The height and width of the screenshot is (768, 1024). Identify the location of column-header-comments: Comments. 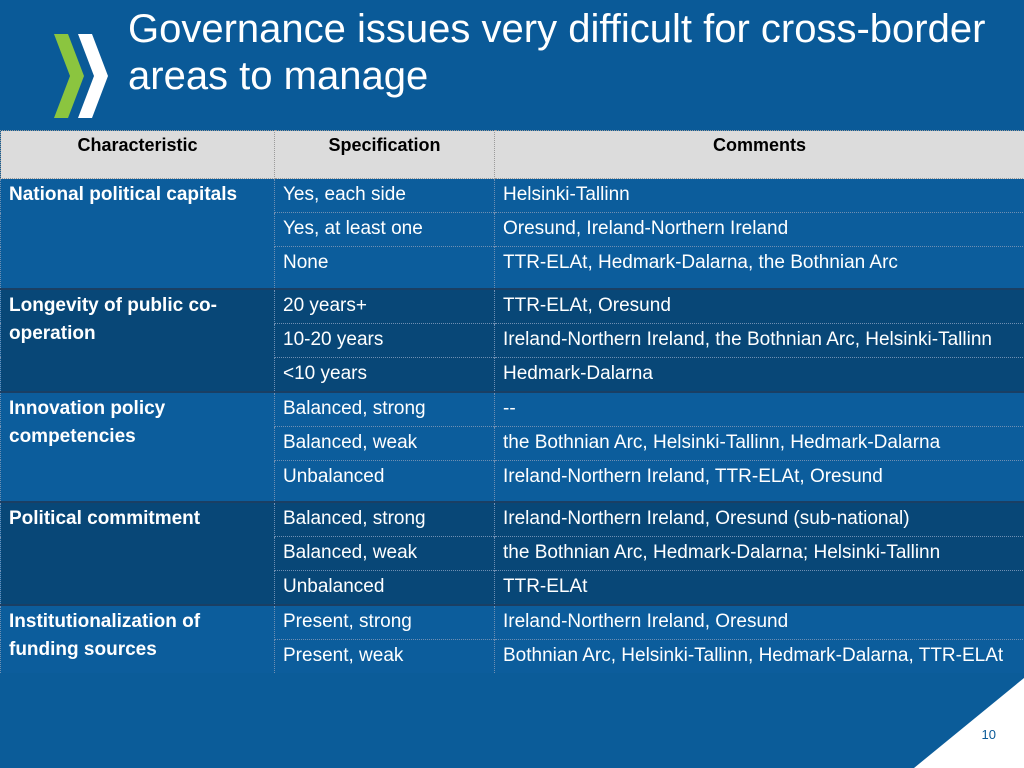
(759, 154).